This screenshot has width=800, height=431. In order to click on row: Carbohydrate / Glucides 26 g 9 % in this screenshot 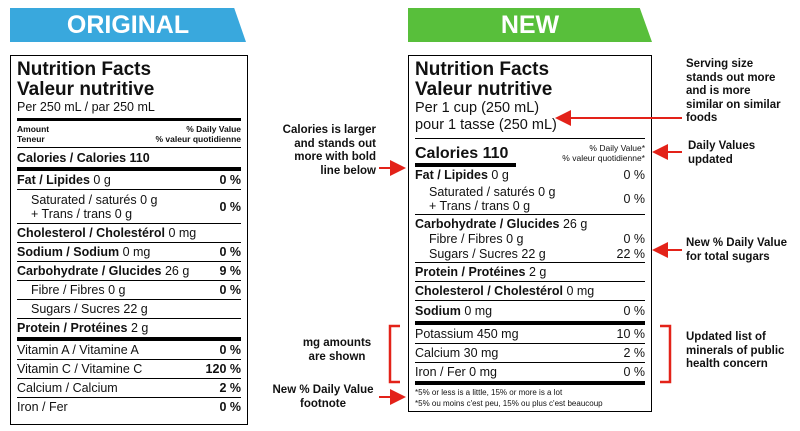, I will do `click(129, 271)`.